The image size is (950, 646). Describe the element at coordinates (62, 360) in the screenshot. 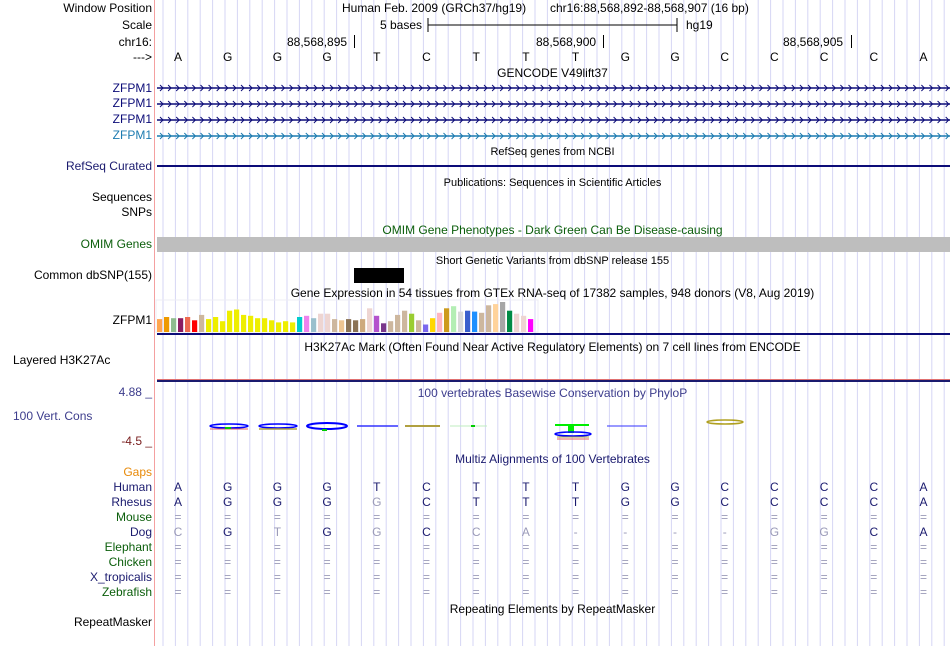

I see `layered-h3k27ac-label: Layered H3K27Ac` at that location.